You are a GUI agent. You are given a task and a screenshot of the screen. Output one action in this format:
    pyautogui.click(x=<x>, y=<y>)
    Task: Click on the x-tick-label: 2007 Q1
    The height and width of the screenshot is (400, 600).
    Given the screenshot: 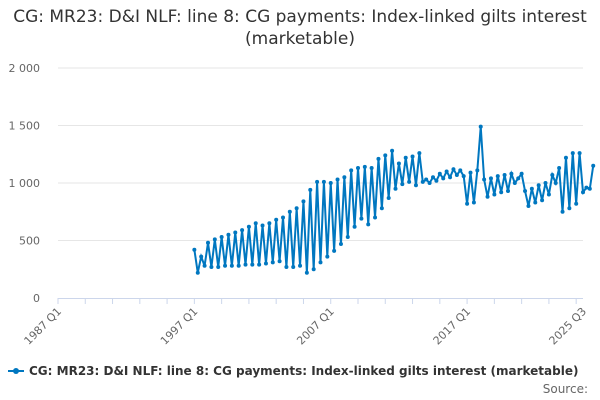 What is the action you would take?
    pyautogui.click(x=315, y=326)
    